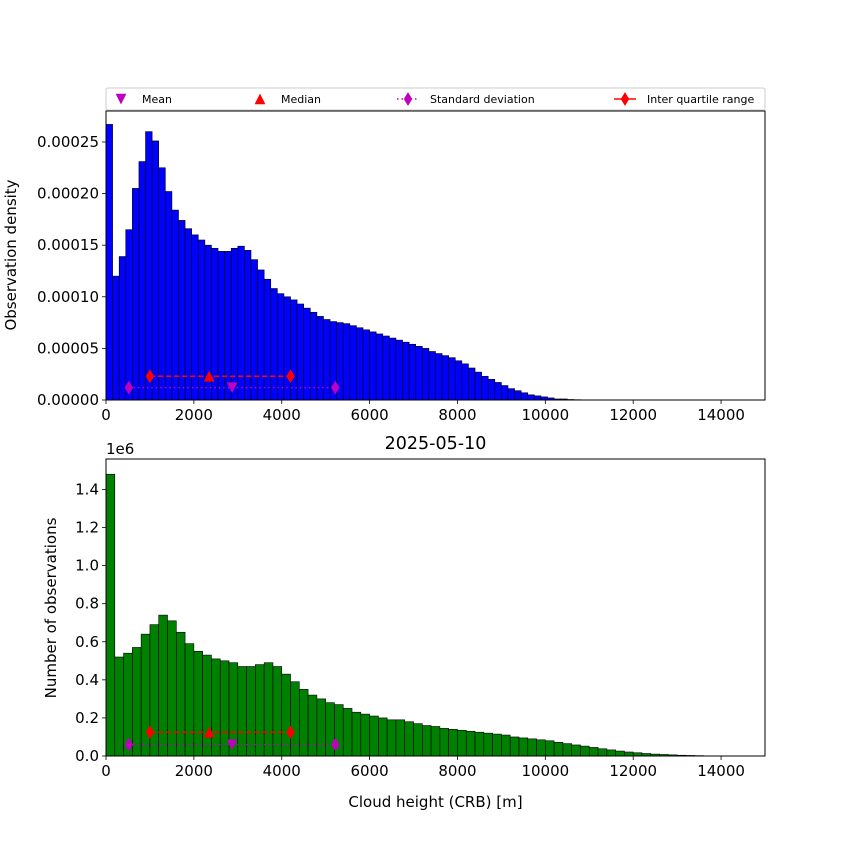  I want to click on y-tick-label: 0.4, so click(87, 680).